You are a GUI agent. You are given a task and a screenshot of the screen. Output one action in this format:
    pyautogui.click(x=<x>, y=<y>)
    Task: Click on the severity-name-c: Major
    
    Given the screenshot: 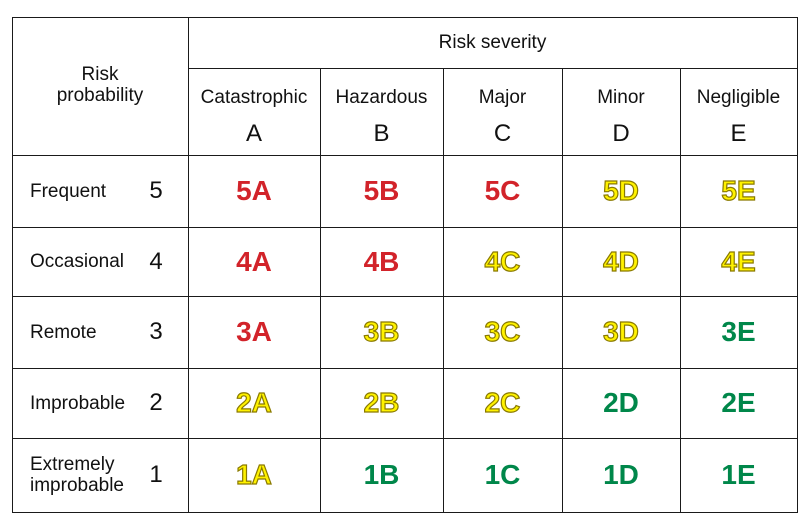 What is the action you would take?
    pyautogui.click(x=502, y=97)
    